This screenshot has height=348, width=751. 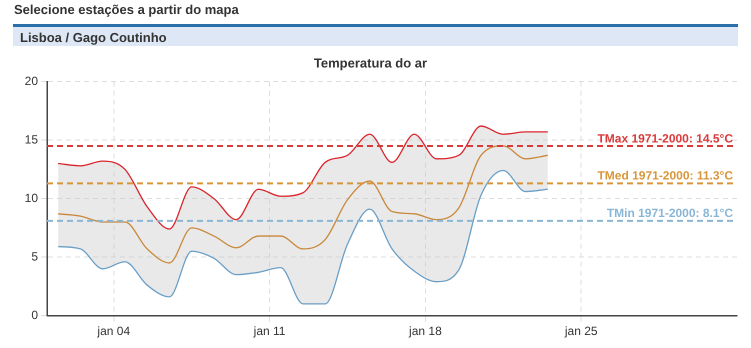 What do you see at coordinates (34, 256) in the screenshot?
I see `y-tick-label: 5` at bounding box center [34, 256].